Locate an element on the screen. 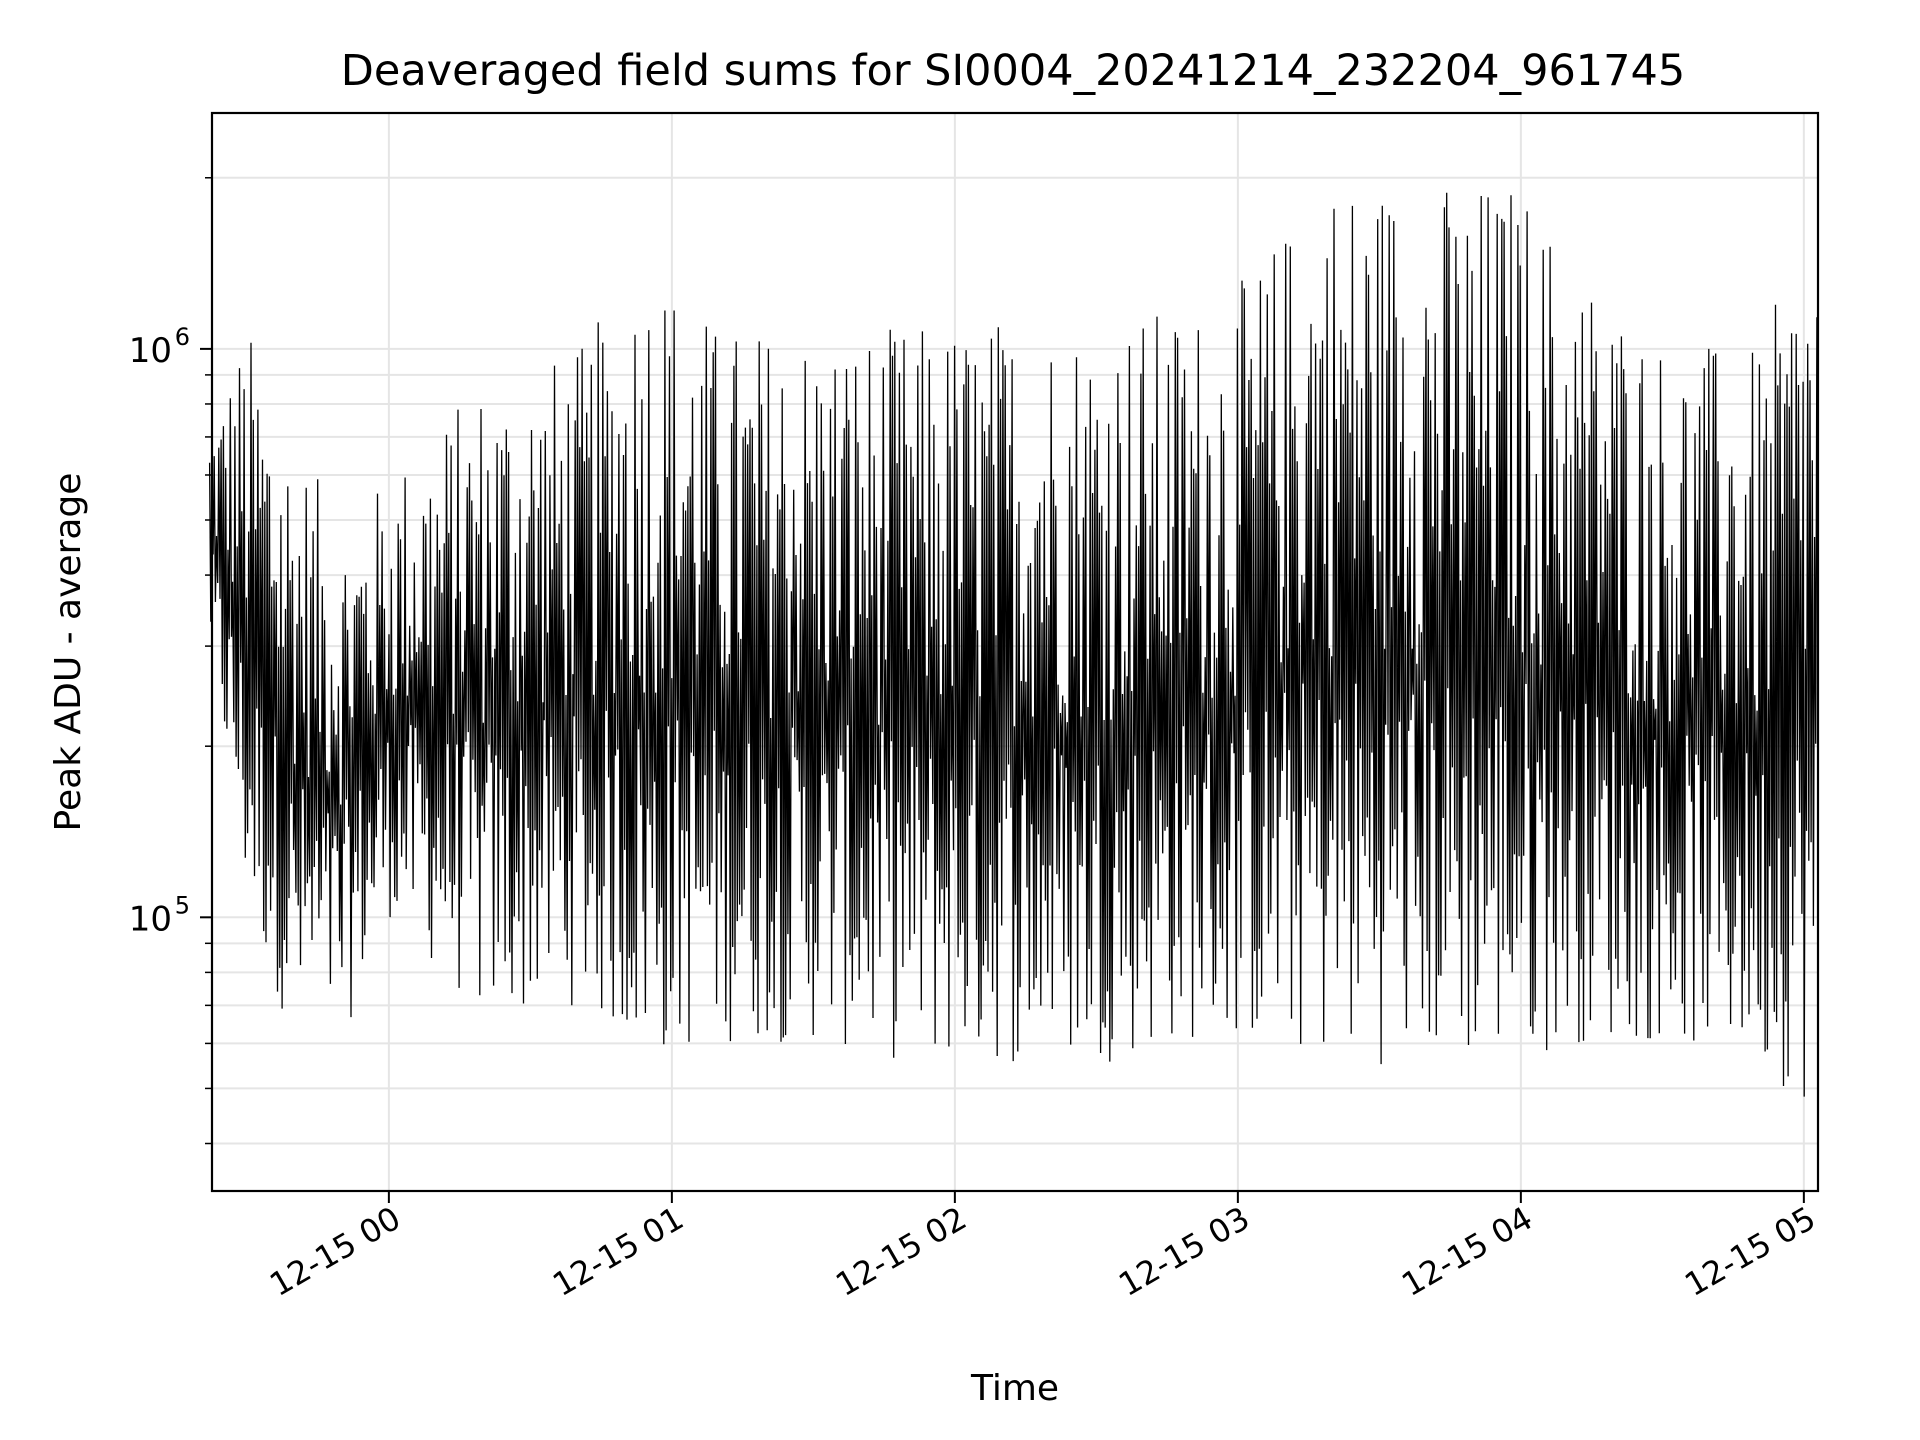 The width and height of the screenshot is (1920, 1440). x-axis-label: Time is located at coordinates (1014, 1388).